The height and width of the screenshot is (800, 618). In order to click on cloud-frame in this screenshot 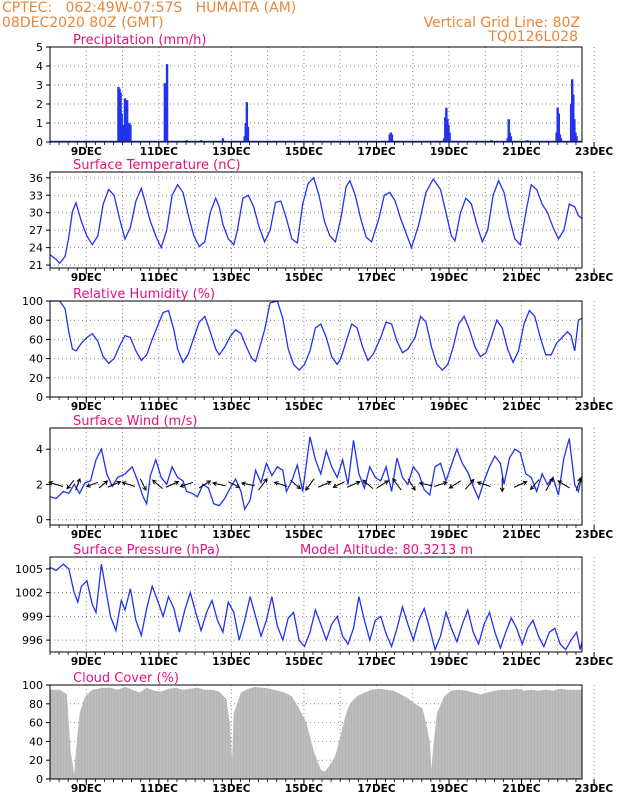, I will do `click(316, 732)`.